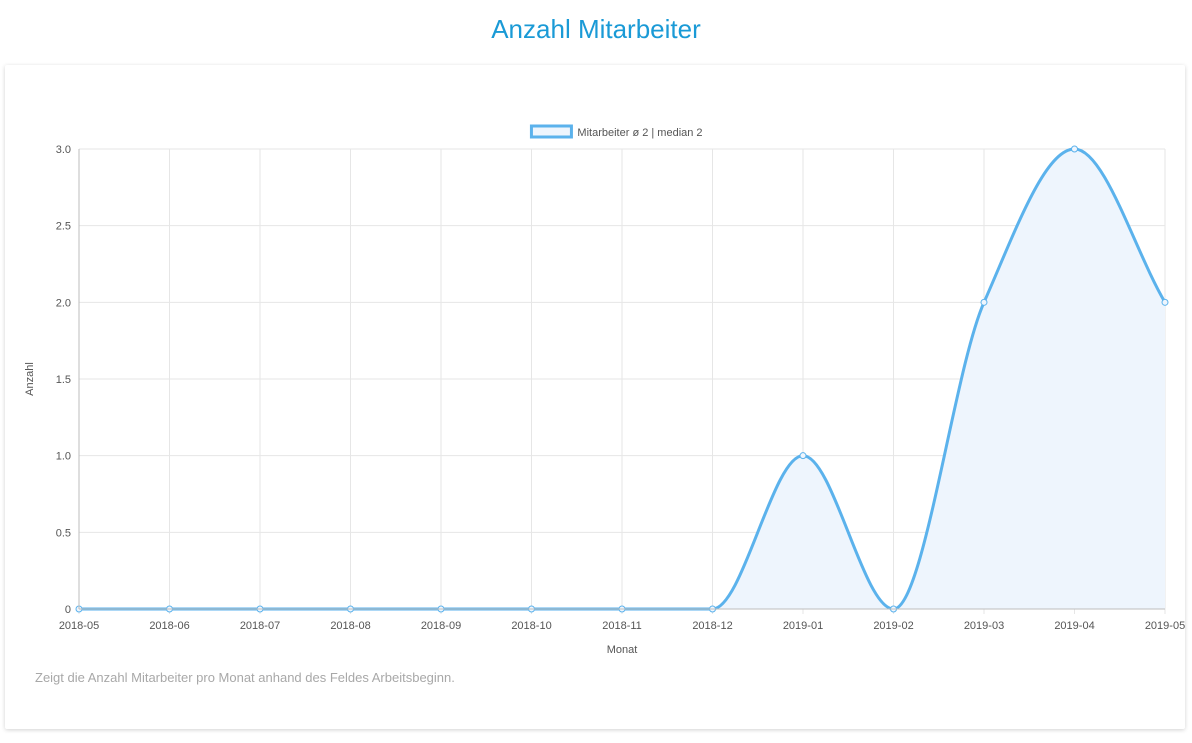 This screenshot has width=1192, height=743. I want to click on y-axis-label: Anzahl, so click(30, 379).